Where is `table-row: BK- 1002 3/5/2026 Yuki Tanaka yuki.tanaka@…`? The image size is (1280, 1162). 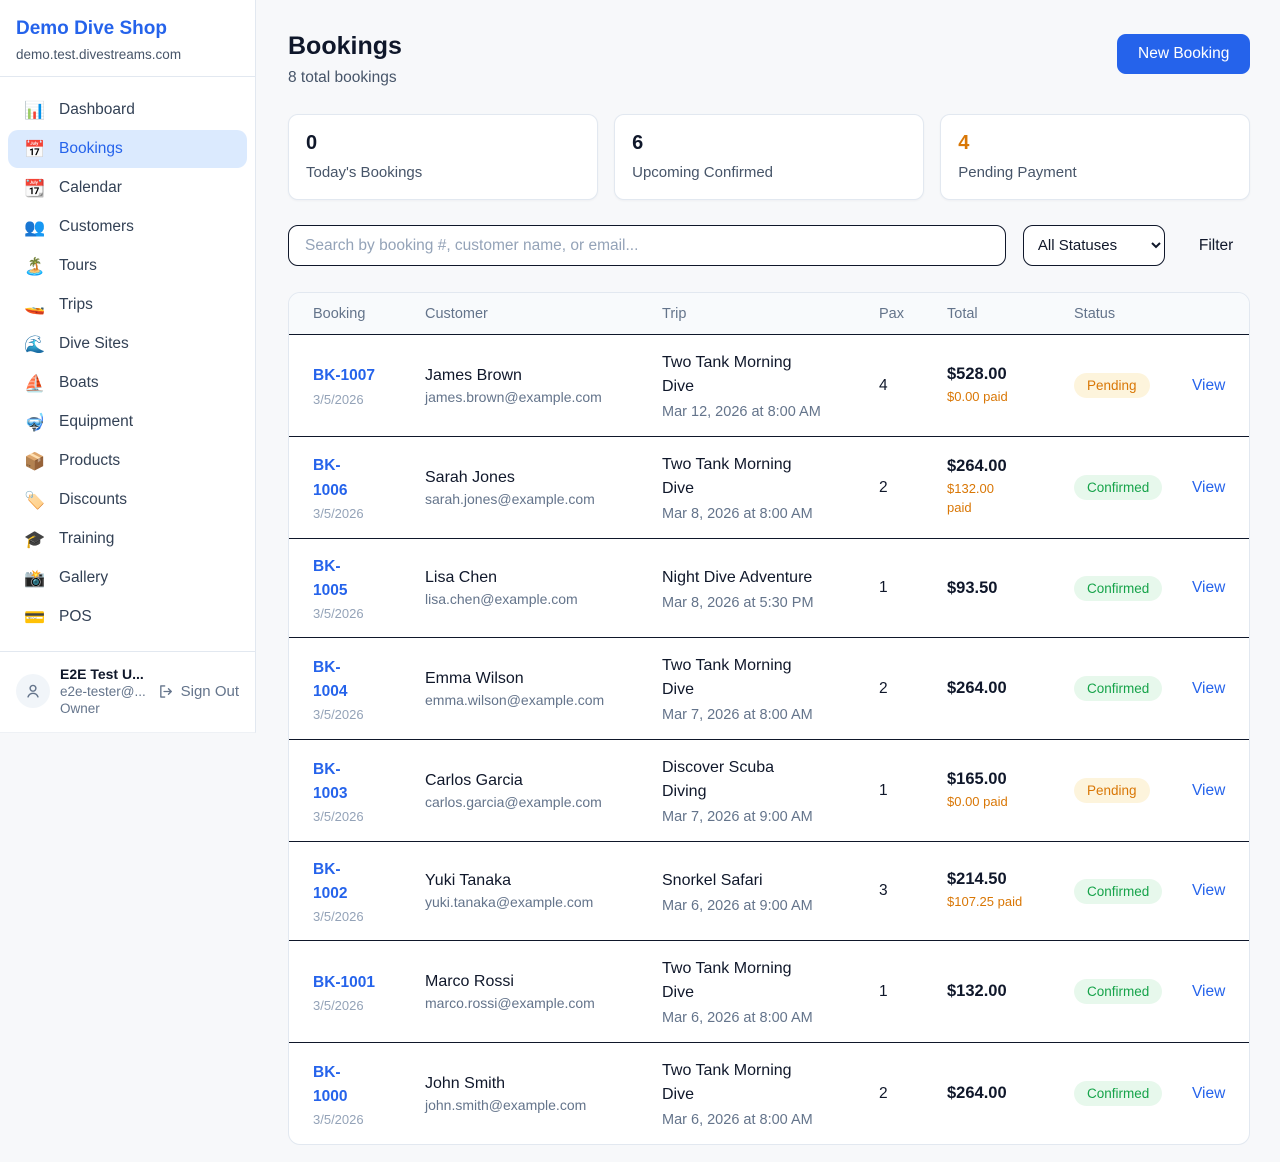
table-row: BK- 1002 3/5/2026 Yuki Tanaka yuki.tanaka@… is located at coordinates (769, 892).